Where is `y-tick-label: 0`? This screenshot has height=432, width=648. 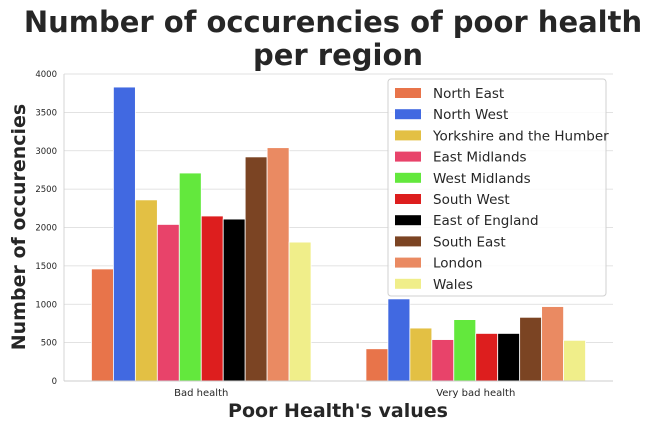
y-tick-label: 0 is located at coordinates (54, 382).